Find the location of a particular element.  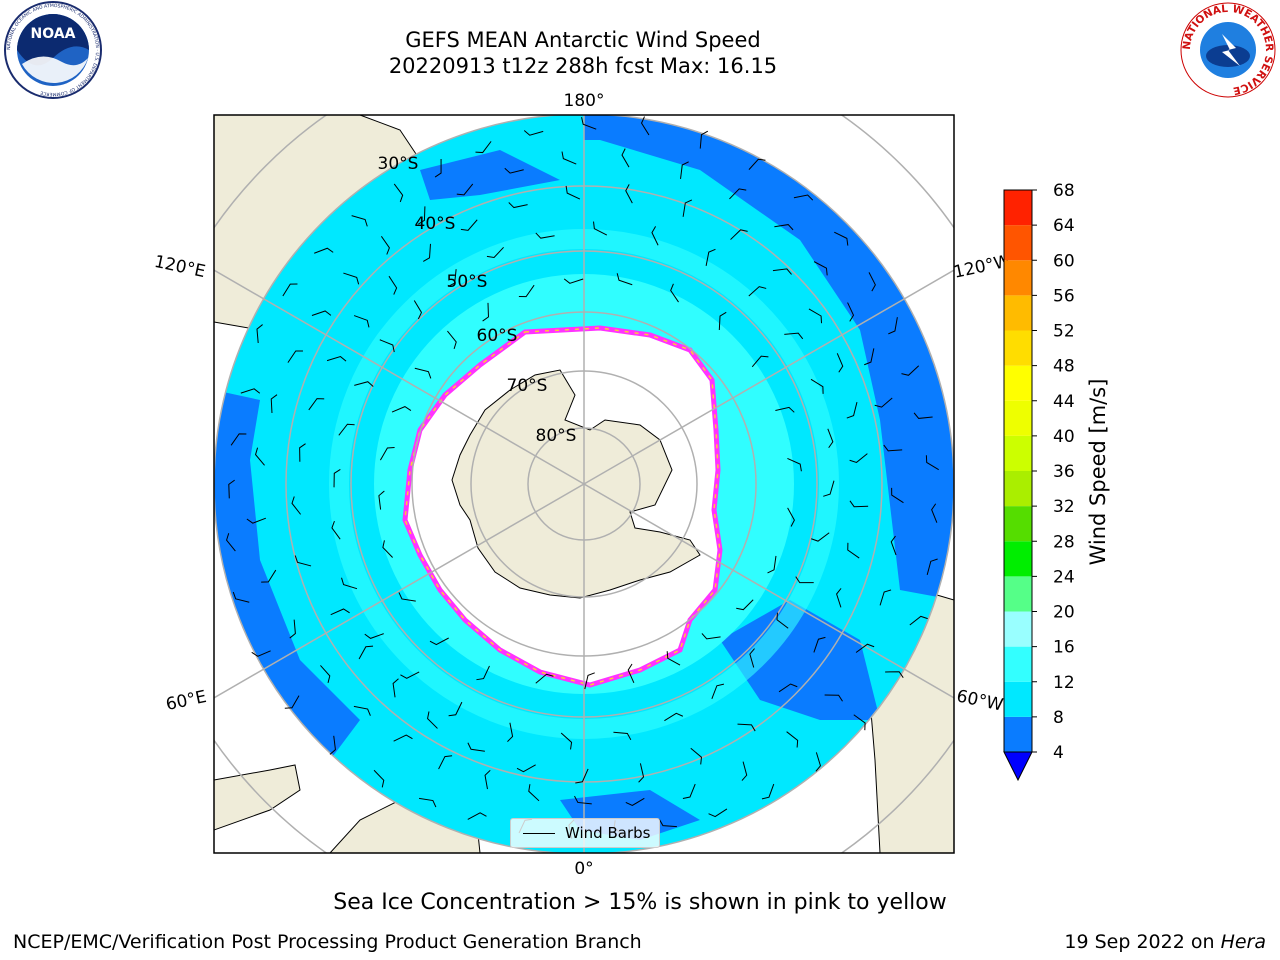

colorbar-tick-label: 40 is located at coordinates (1064, 437).